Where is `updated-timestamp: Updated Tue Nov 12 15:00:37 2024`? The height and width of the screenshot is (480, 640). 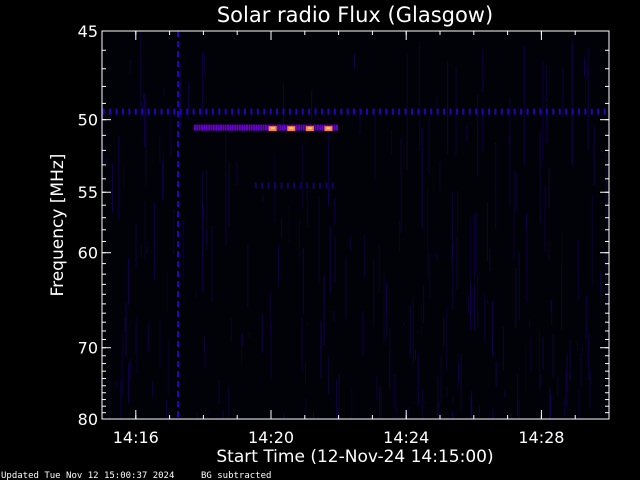 updated-timestamp: Updated Tue Nov 12 15:00:37 2024 is located at coordinates (87, 475).